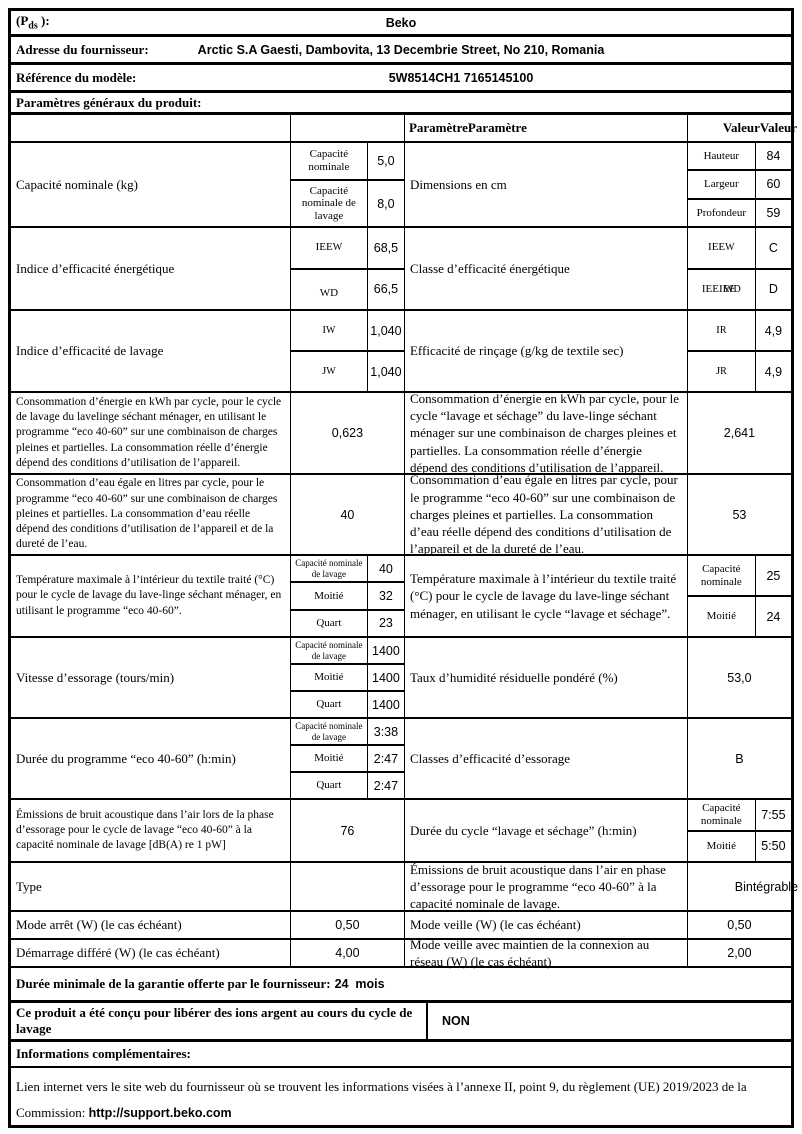 Image resolution: width=802 pixels, height=1134 pixels. What do you see at coordinates (722, 212) in the screenshot?
I see `depth-label: Profondeur` at bounding box center [722, 212].